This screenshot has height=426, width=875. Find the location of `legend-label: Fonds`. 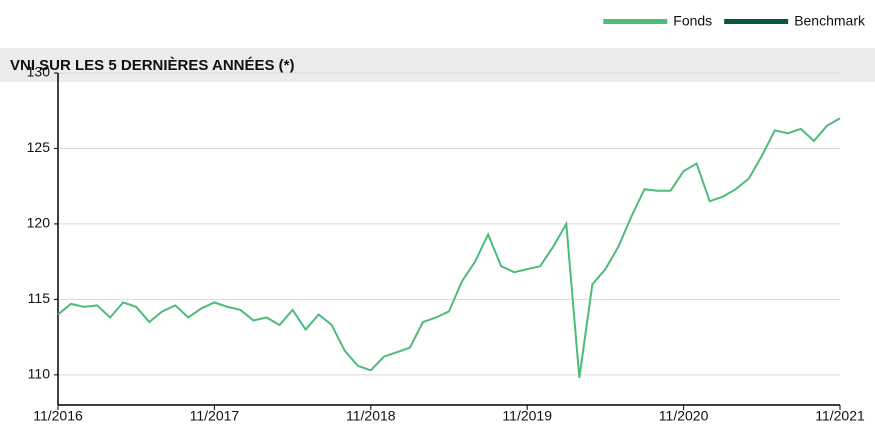

legend-label: Fonds is located at coordinates (692, 21).